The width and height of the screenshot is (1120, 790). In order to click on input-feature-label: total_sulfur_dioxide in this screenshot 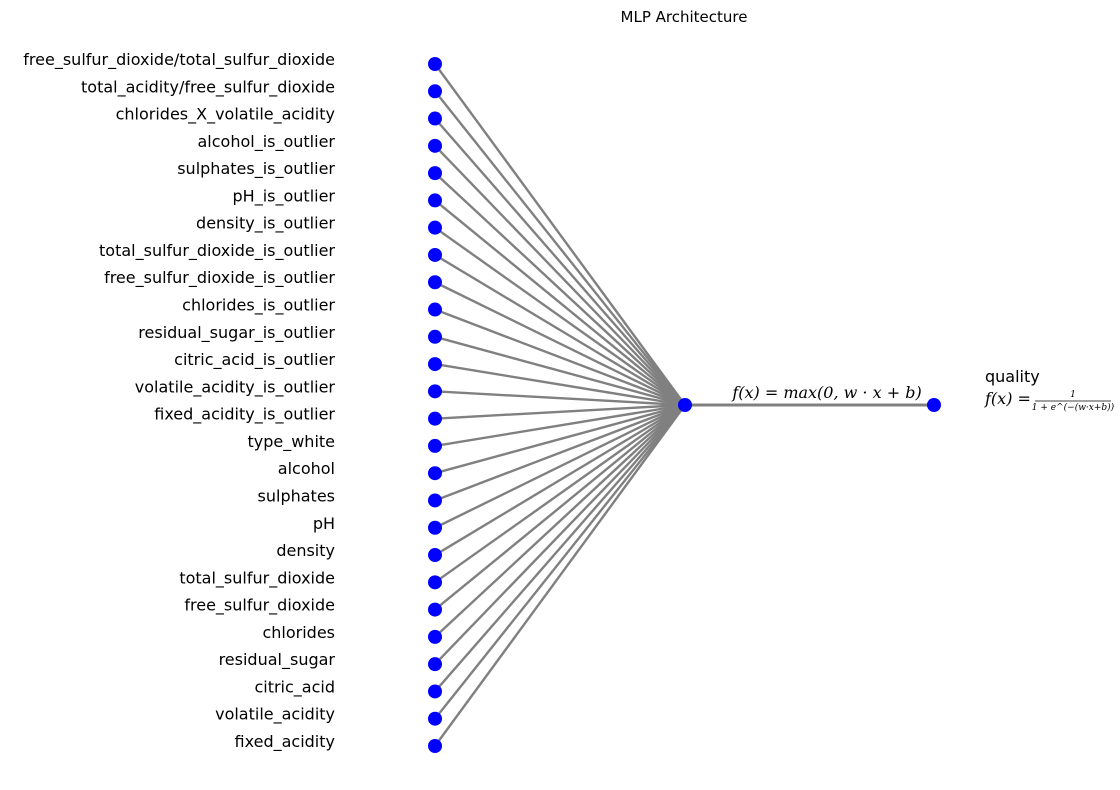, I will do `click(257, 578)`.